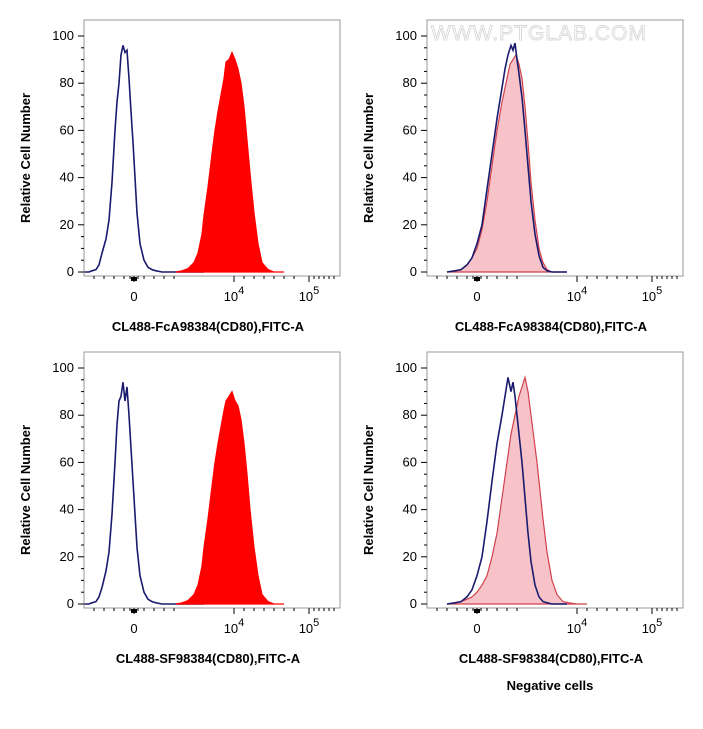 Image resolution: width=703 pixels, height=729 pixels. I want to click on footer-label: Negative cells, so click(550, 685).